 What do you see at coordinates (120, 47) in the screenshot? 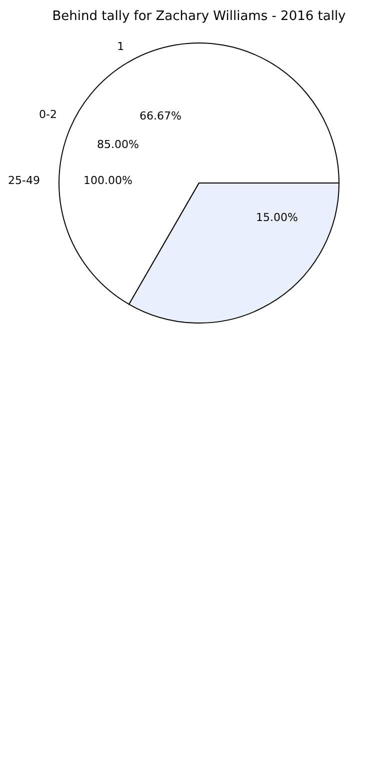
I see `slice-label: 1` at bounding box center [120, 47].